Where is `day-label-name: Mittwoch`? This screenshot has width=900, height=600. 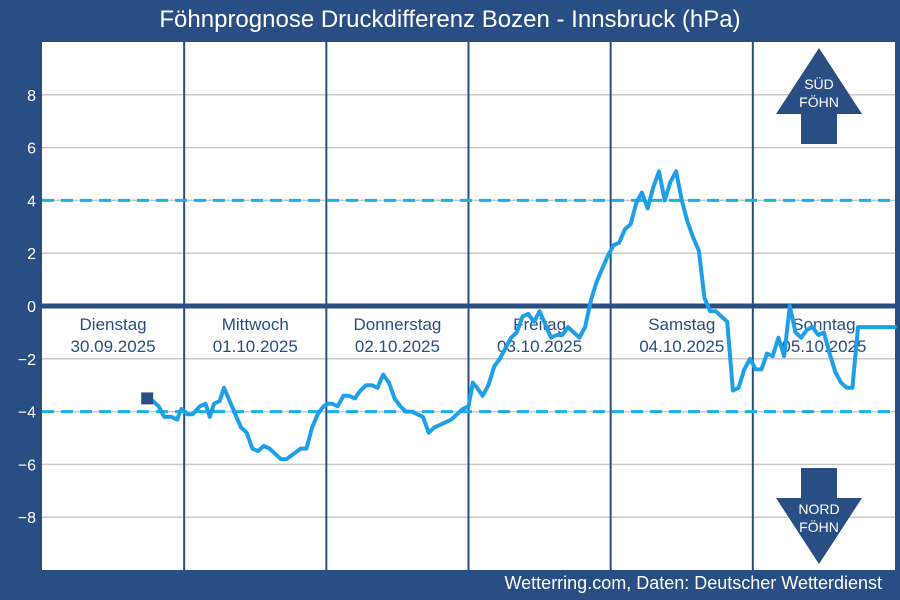 day-label-name: Mittwoch is located at coordinates (255, 324).